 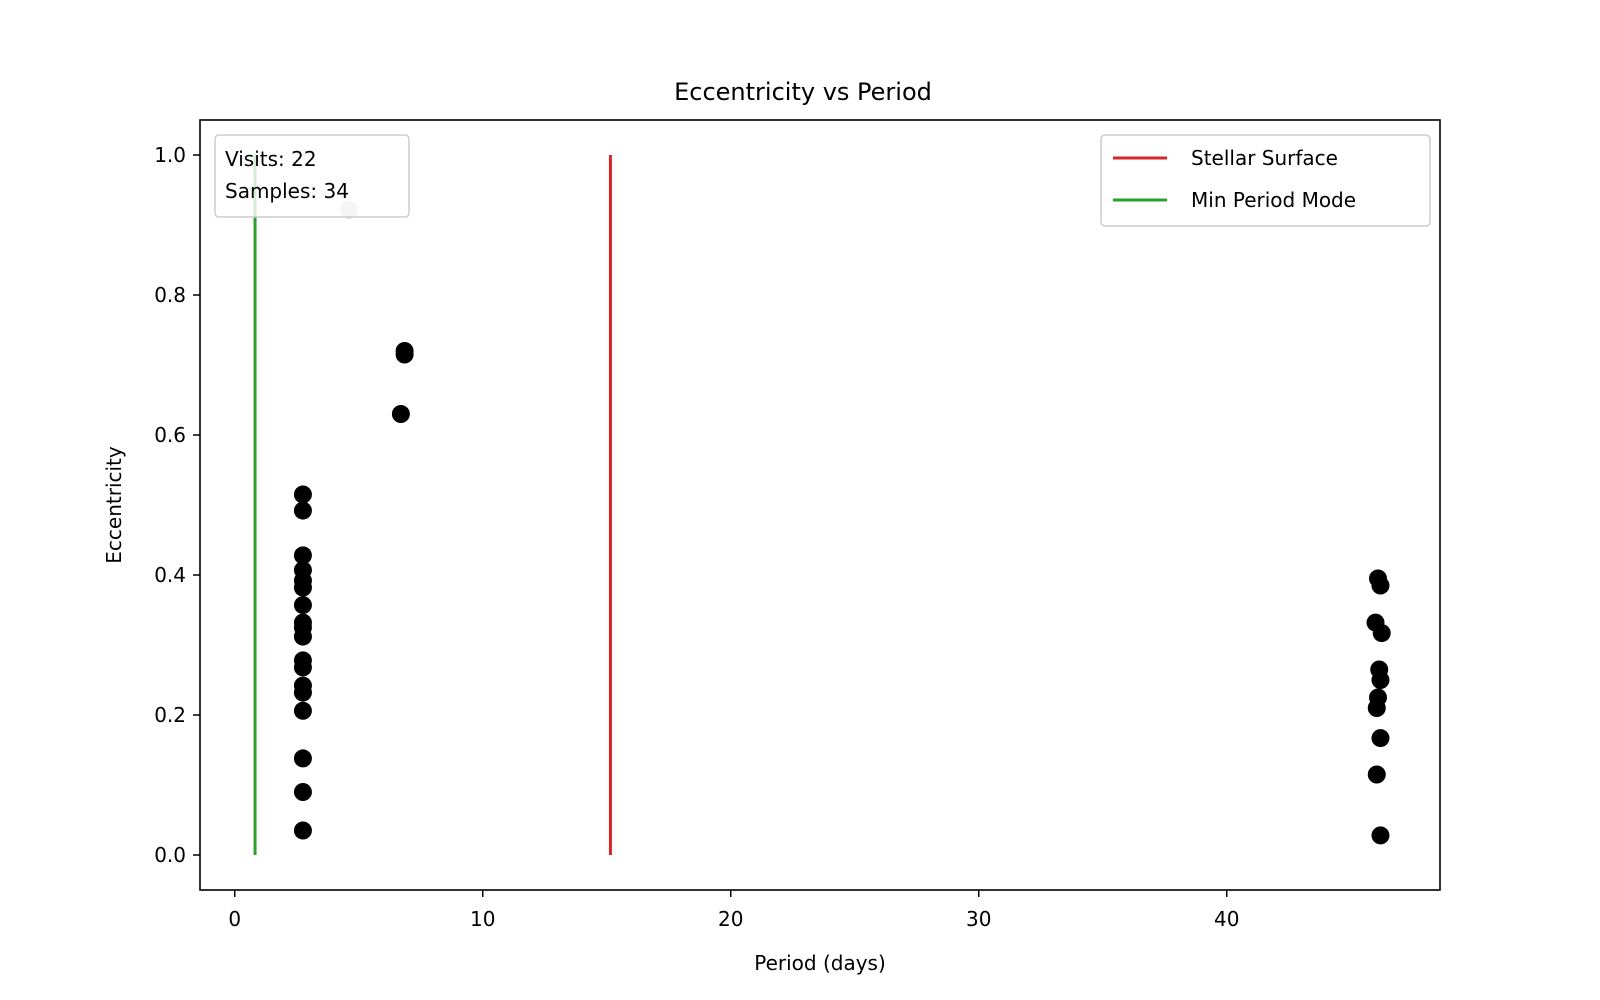 I want to click on y-axis: 0.0 0.2 0.4 0.6 0.8 1.0, so click(x=177, y=505).